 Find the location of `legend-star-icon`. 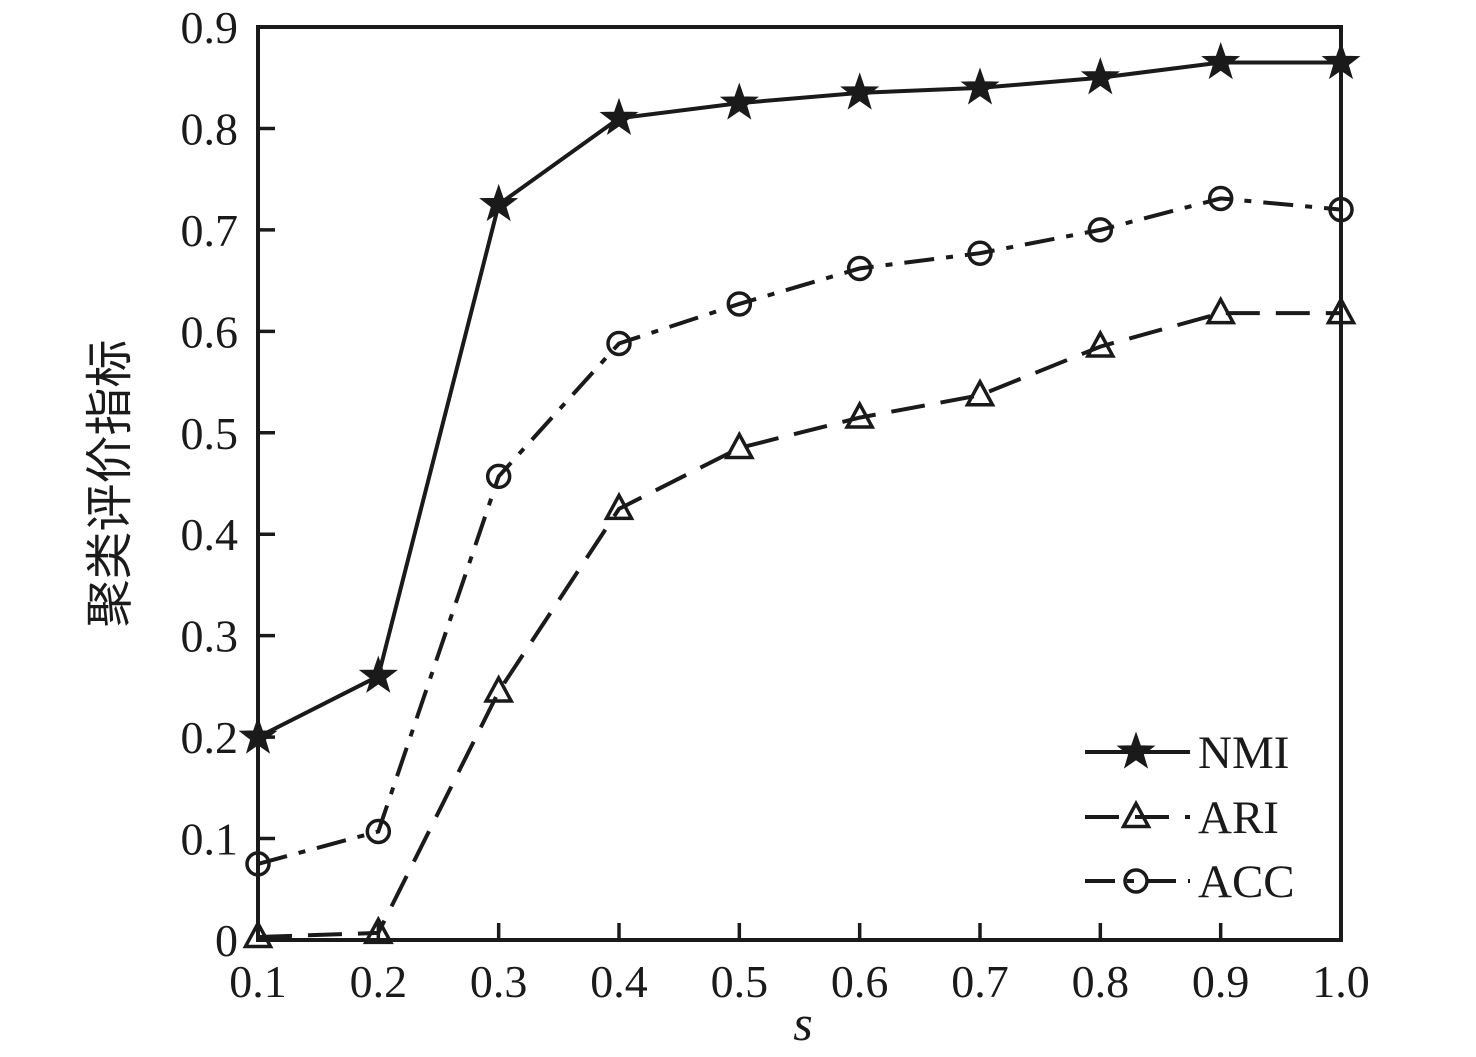

legend-star-icon is located at coordinates (1136, 750).